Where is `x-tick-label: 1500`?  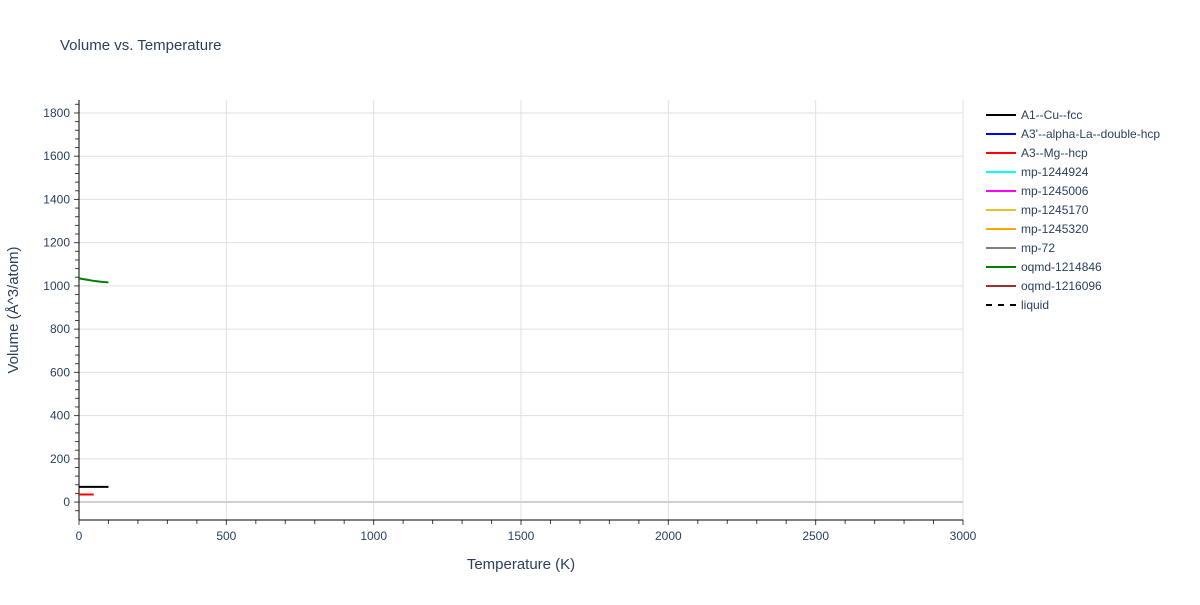 x-tick-label: 1500 is located at coordinates (521, 536).